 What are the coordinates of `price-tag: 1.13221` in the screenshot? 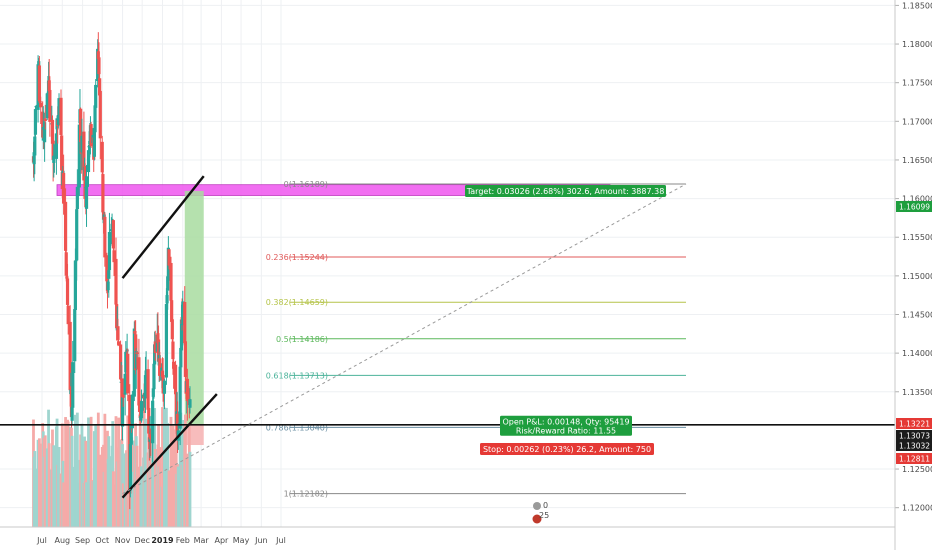 It's located at (914, 423).